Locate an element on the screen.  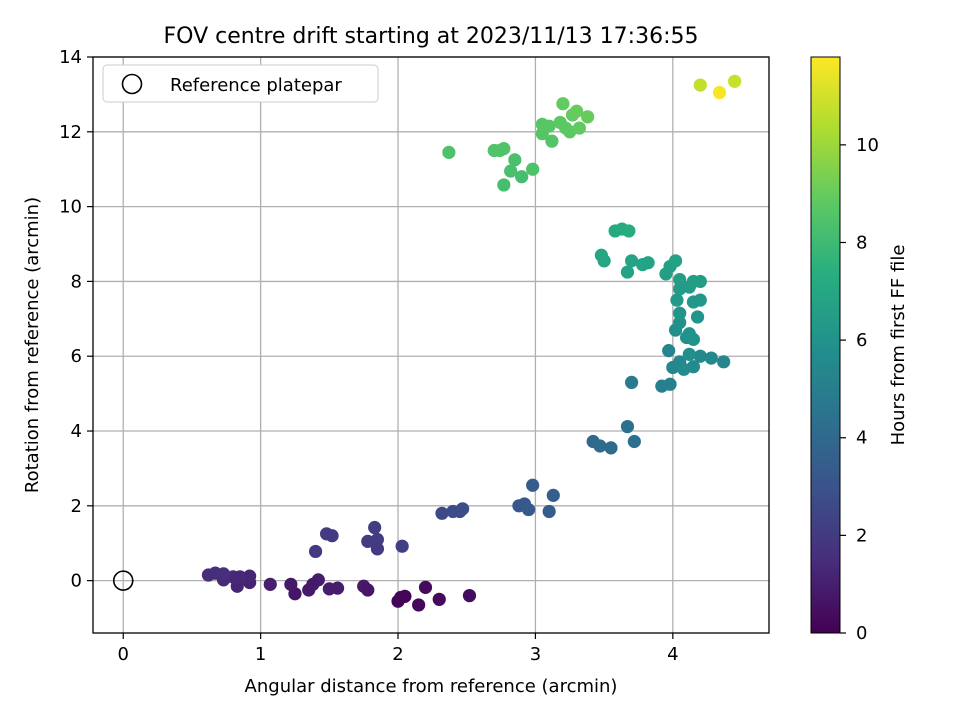
x-tick-label: 0 is located at coordinates (123, 654).